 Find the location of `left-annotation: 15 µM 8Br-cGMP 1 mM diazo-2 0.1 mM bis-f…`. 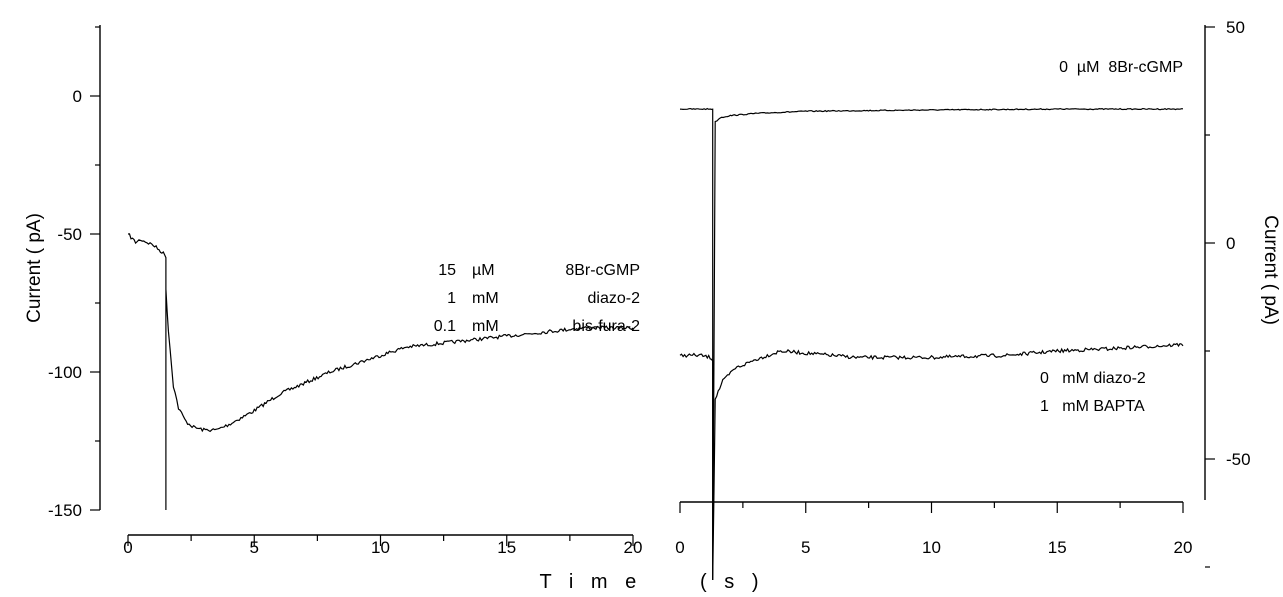

left-annotation: 15 µM 8Br-cGMP 1 mM diazo-2 0.1 mM bis-f… is located at coordinates (537, 298).